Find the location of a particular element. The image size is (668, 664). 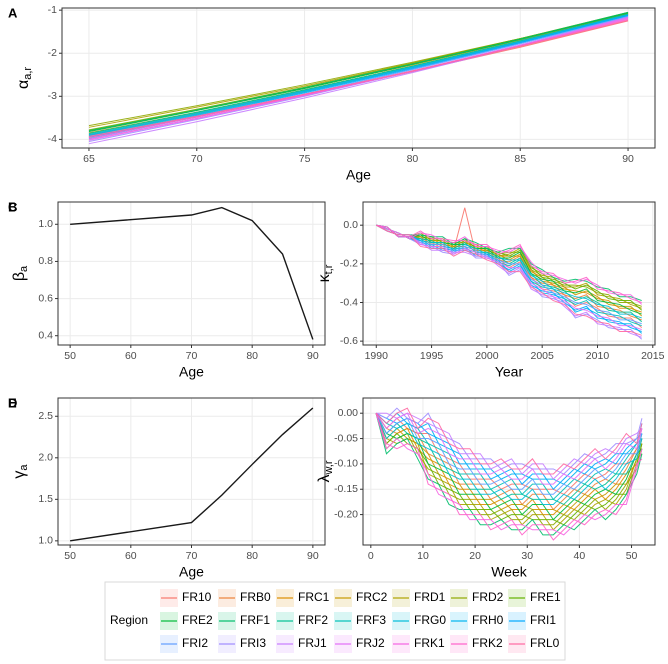

x-tick-label: 2000 is located at coordinates (487, 356).